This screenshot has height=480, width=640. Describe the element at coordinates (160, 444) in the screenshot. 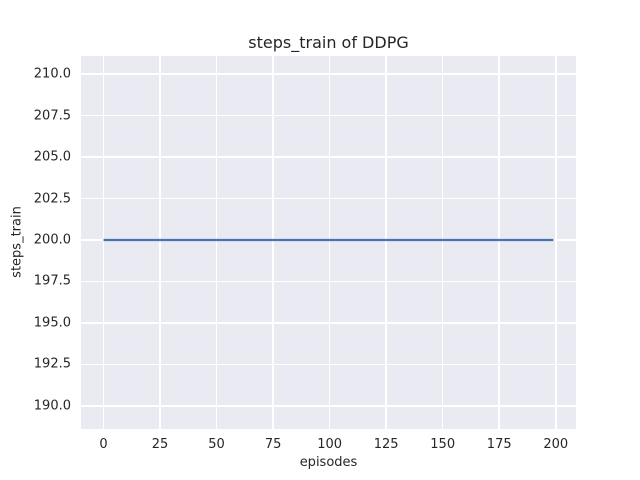

I see `x-tick-label: 25` at that location.